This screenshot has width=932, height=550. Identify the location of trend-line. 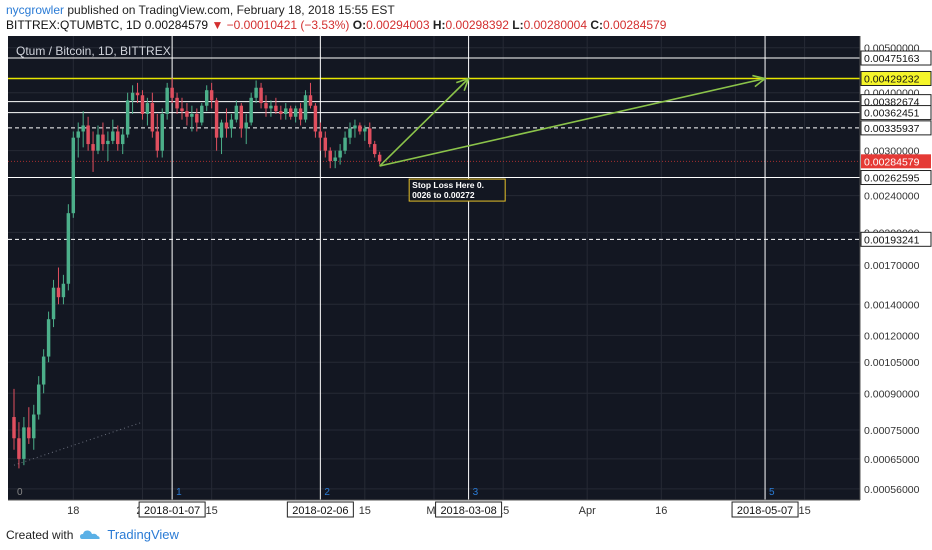
(78, 443).